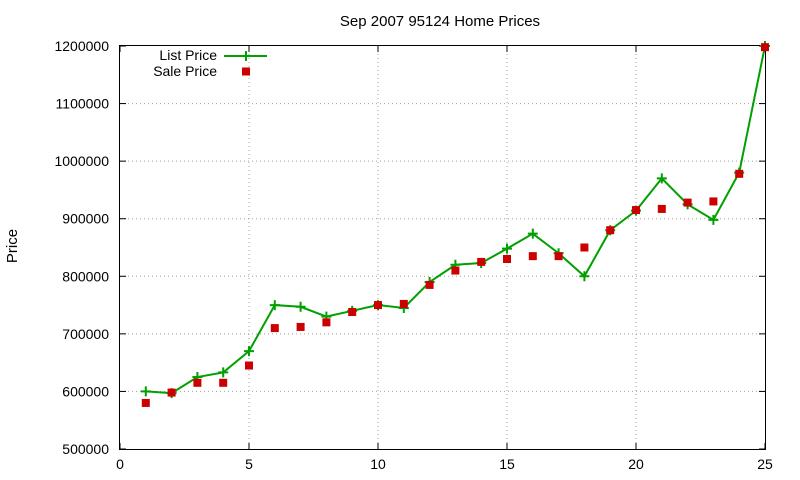  I want to click on y-axis-label: Price, so click(12, 246).